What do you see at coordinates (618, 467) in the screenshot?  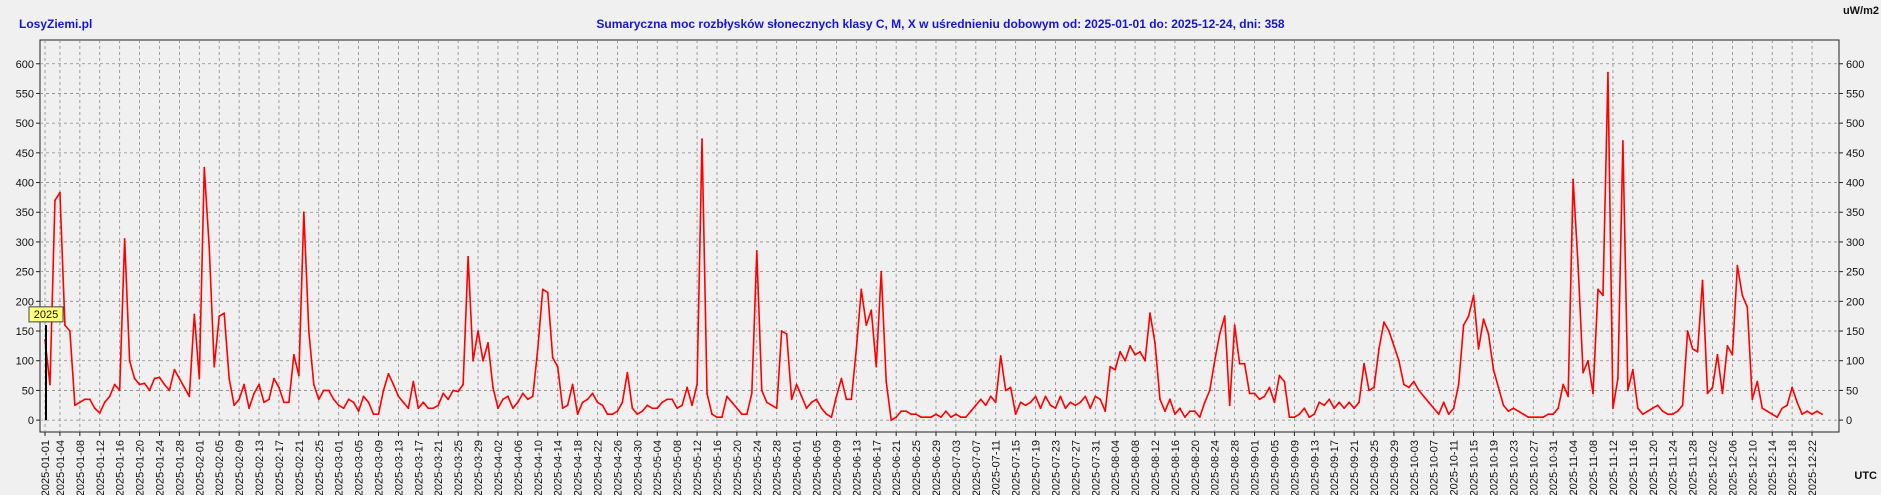 I see `x-tick-label: 2025-04-26` at bounding box center [618, 467].